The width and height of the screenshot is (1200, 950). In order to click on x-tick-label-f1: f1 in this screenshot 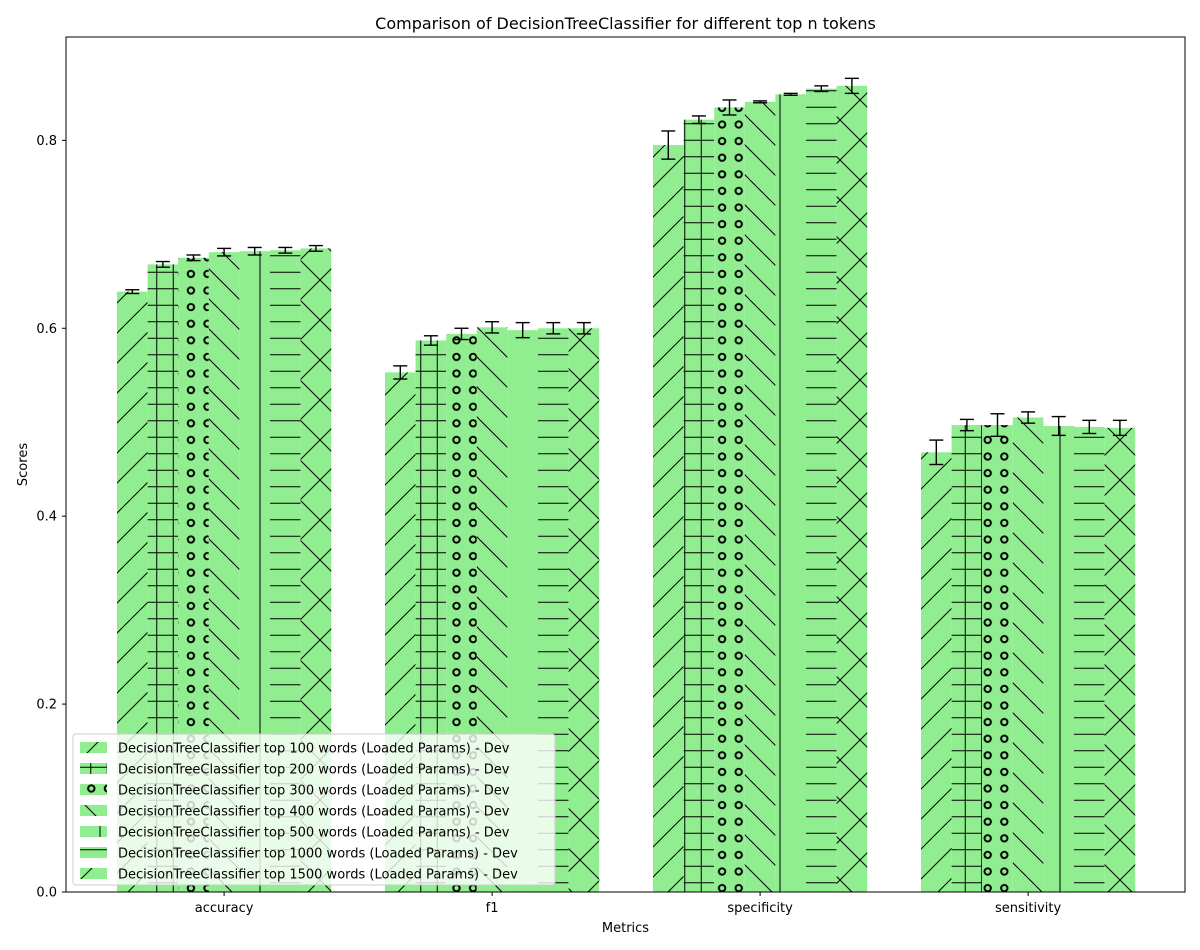, I will do `click(492, 908)`.